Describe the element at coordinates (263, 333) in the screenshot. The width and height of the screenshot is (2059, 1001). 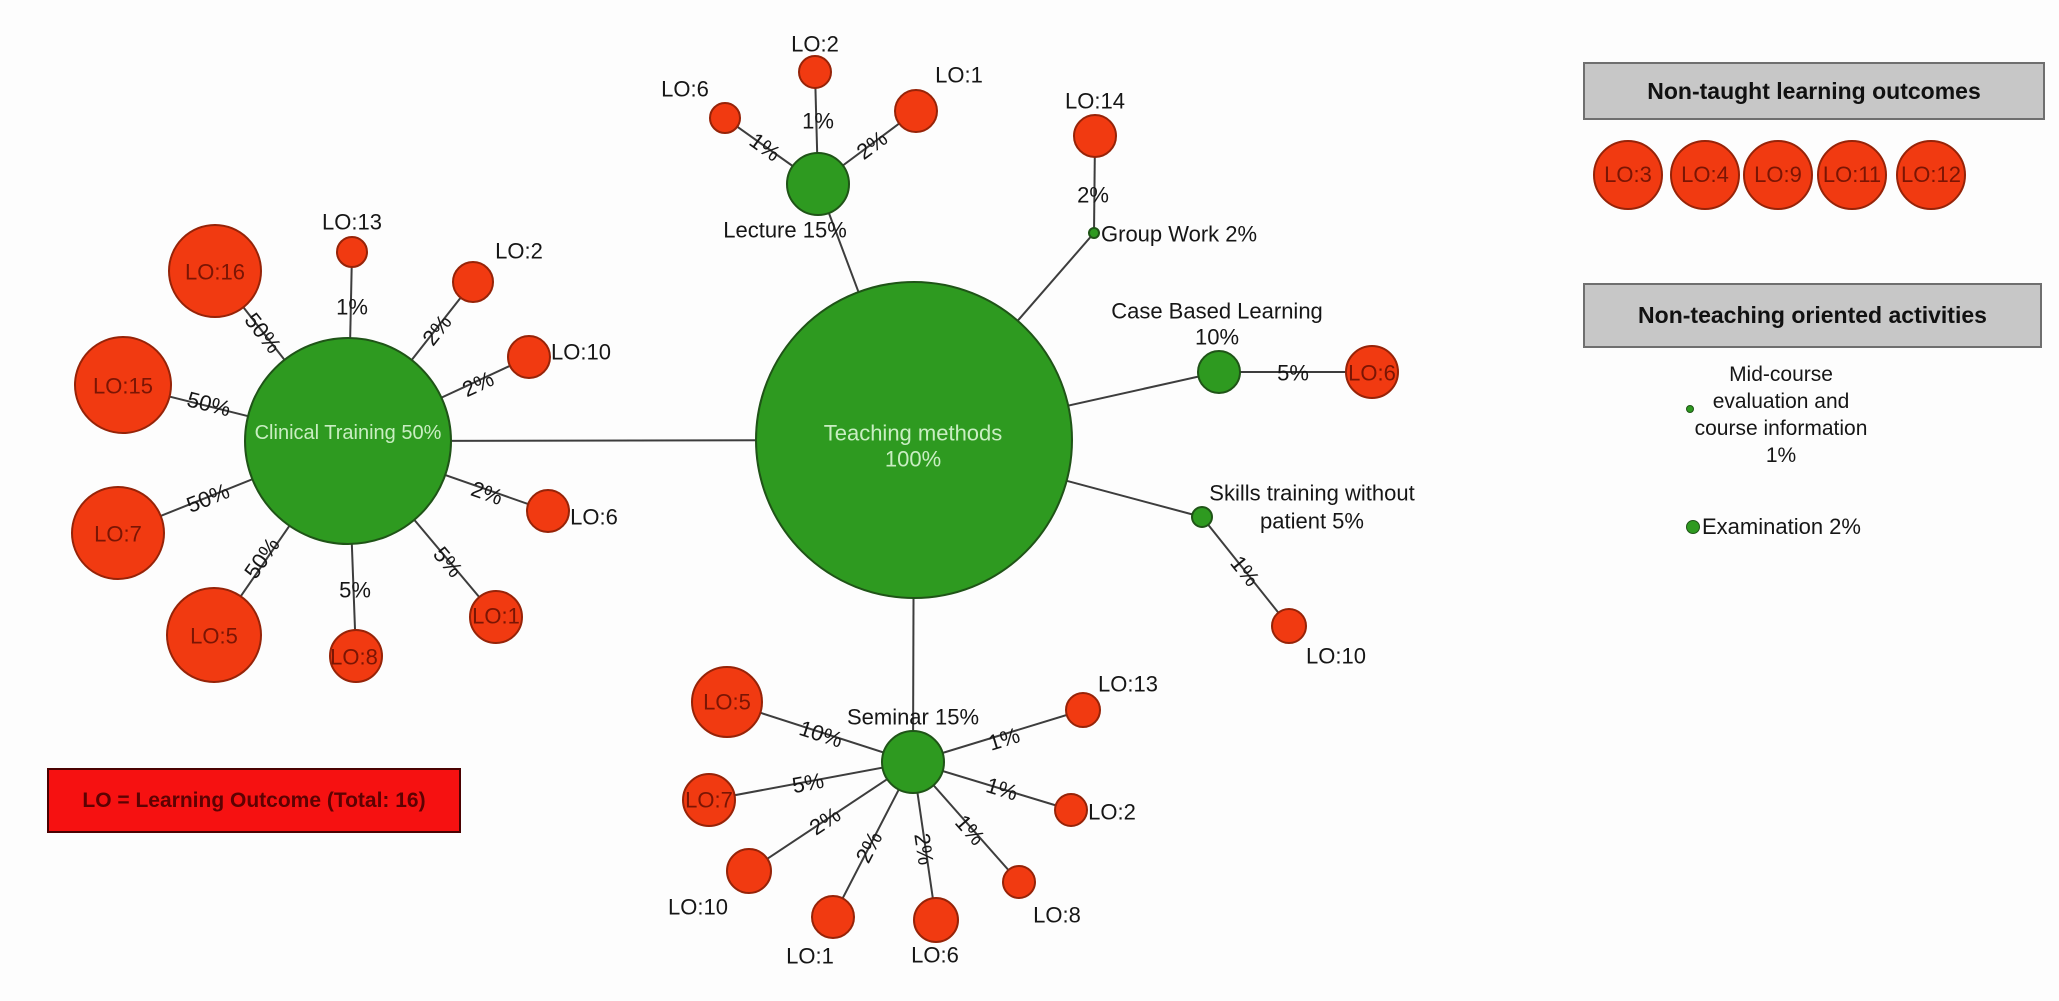
I see `edge-label-clinical-training--clinical-lo16: 50%` at that location.